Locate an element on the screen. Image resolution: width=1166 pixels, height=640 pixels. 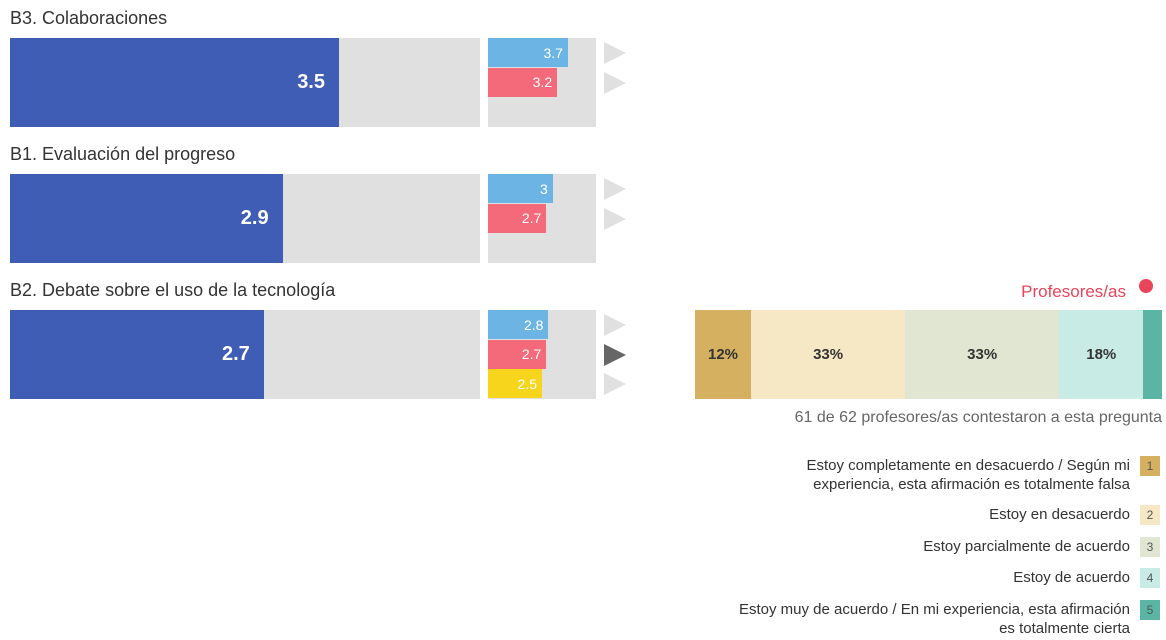
section-title: B2. Debate sobre el uso de la tecnología is located at coordinates (173, 290).